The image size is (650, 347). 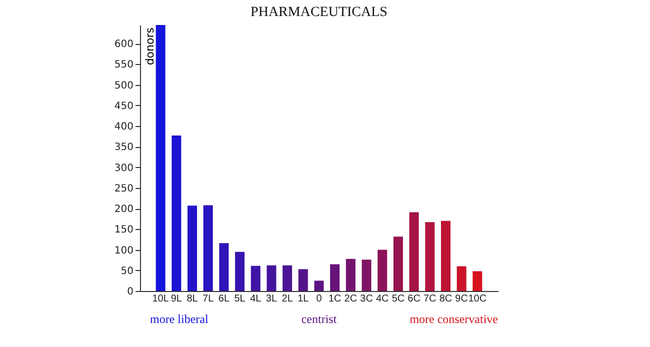 What do you see at coordinates (150, 46) in the screenshot?
I see `y-axis-title: donors` at bounding box center [150, 46].